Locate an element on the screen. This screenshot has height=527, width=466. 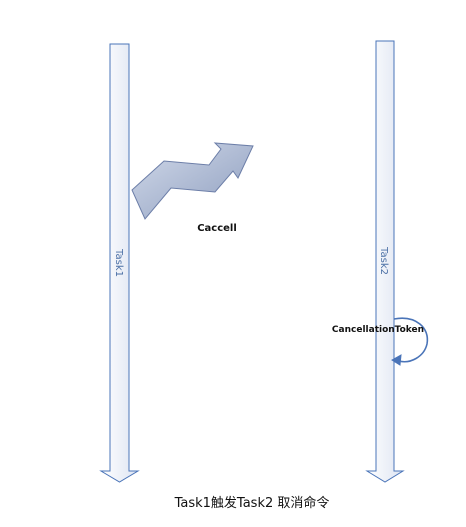
task2-label: Task2 is located at coordinates (383, 260).